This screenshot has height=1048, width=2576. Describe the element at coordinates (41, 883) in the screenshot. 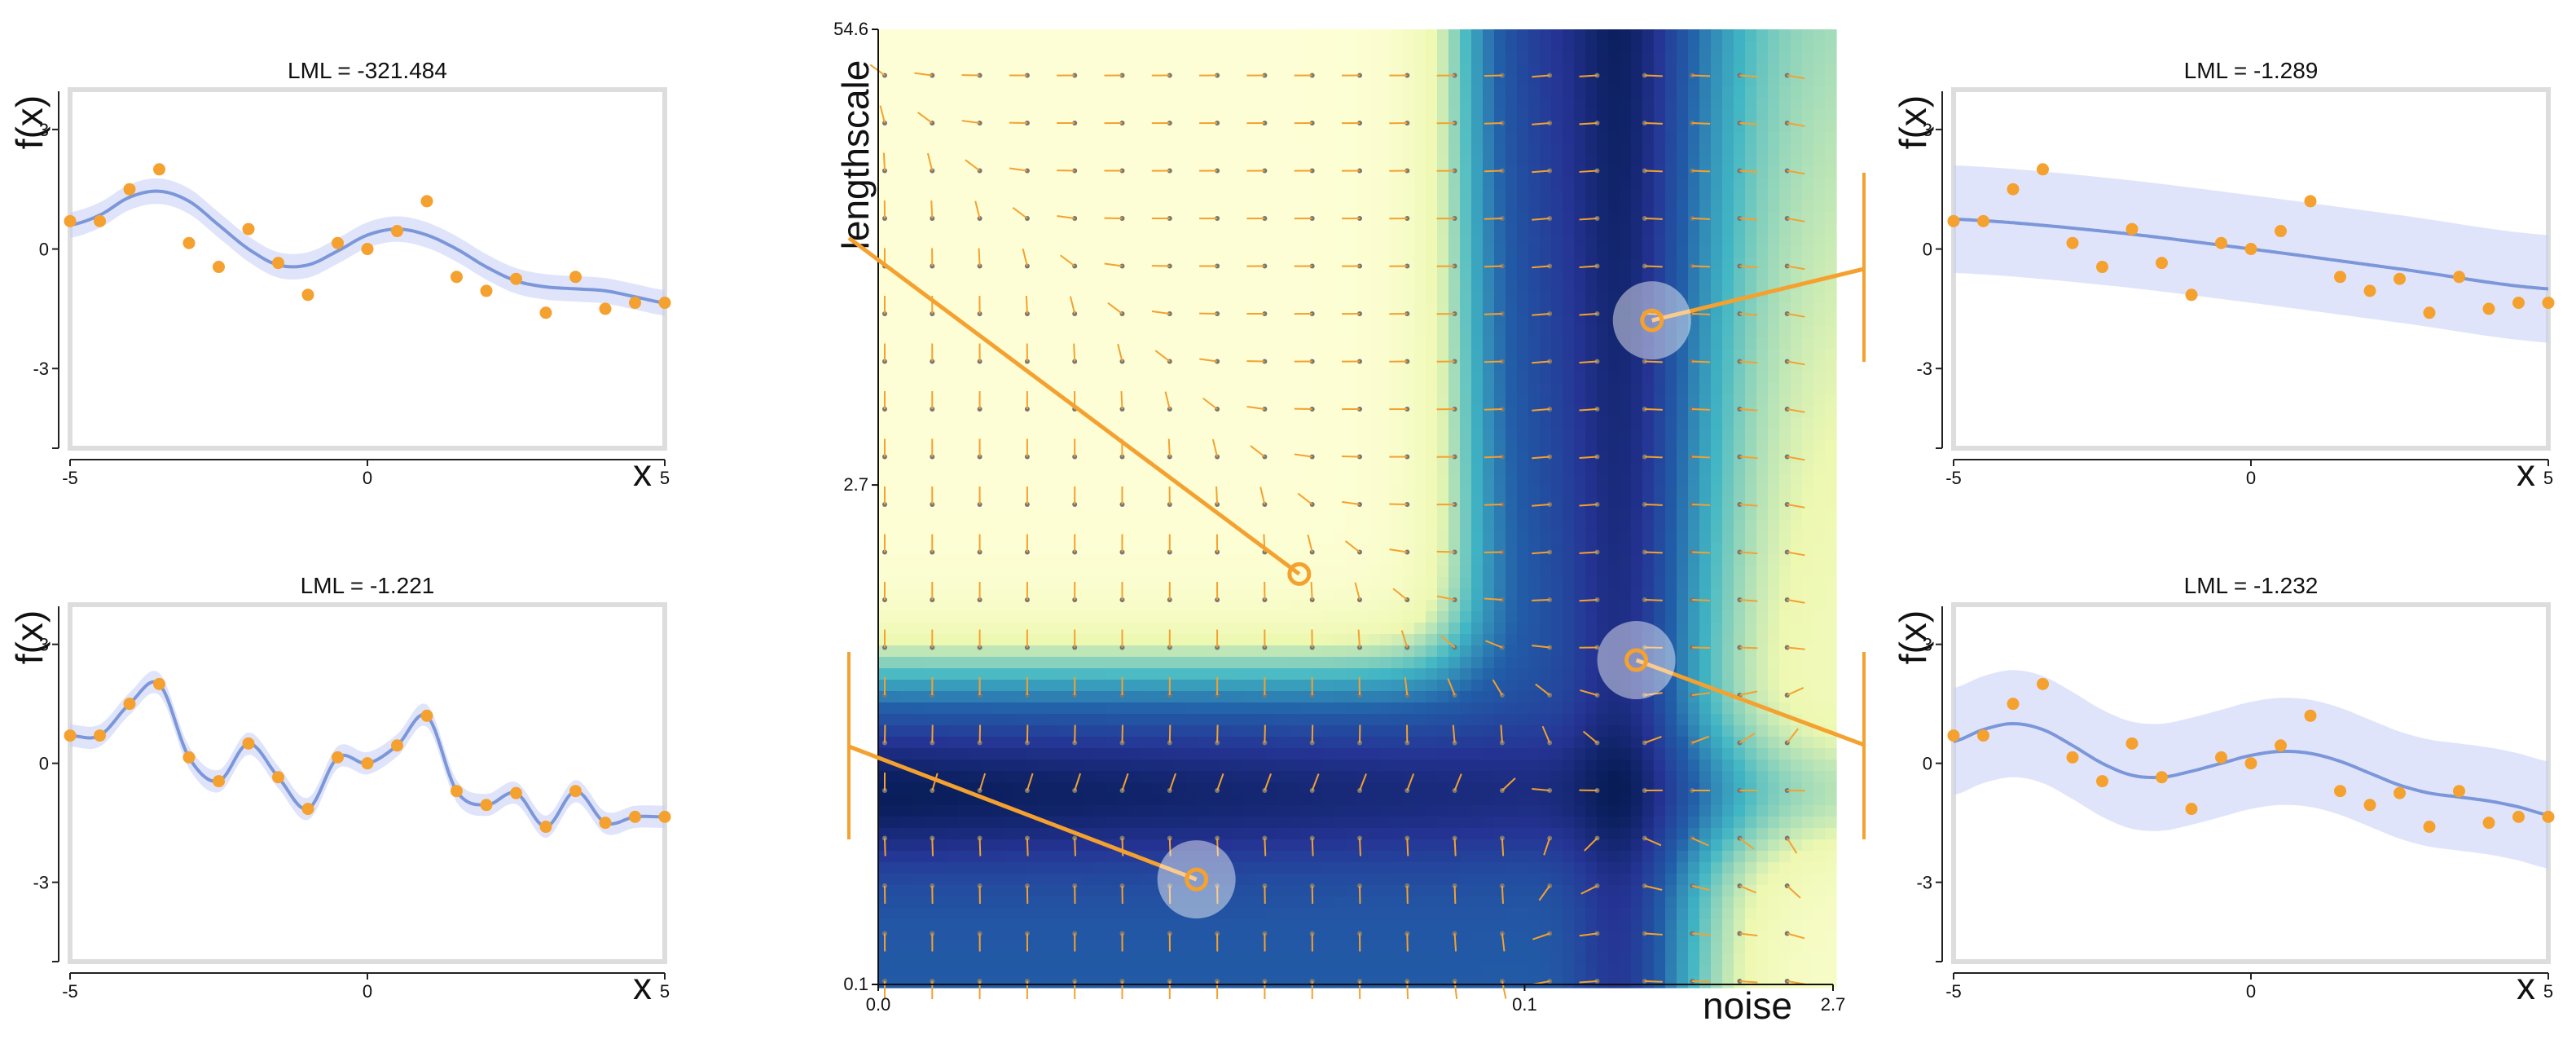

I see `y-tick-label: -3` at that location.